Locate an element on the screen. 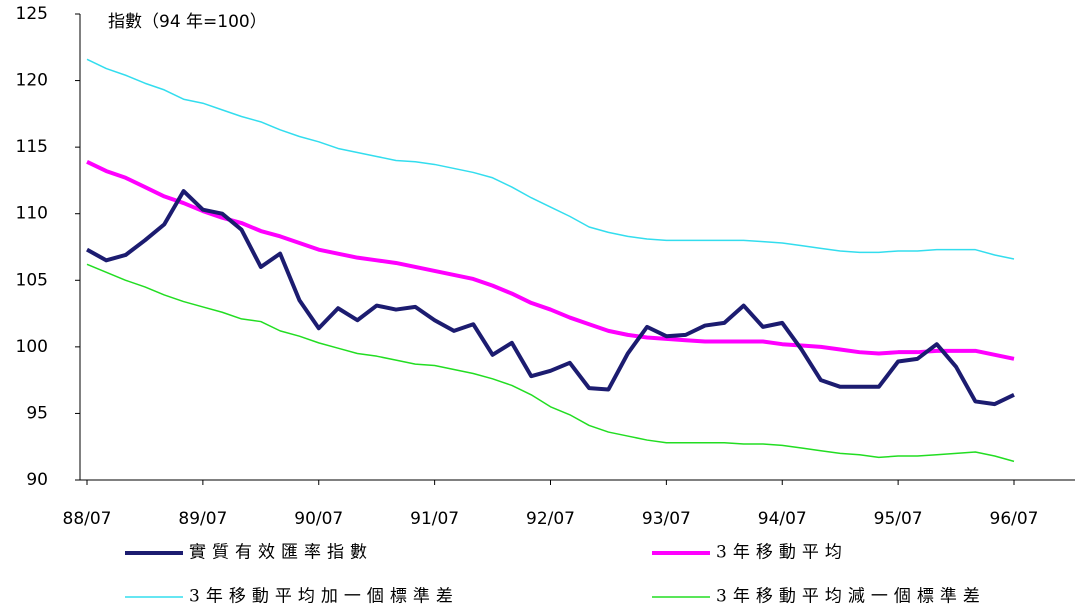 The image size is (1088, 615). x-tick-label: 96/07 is located at coordinates (1014, 519).